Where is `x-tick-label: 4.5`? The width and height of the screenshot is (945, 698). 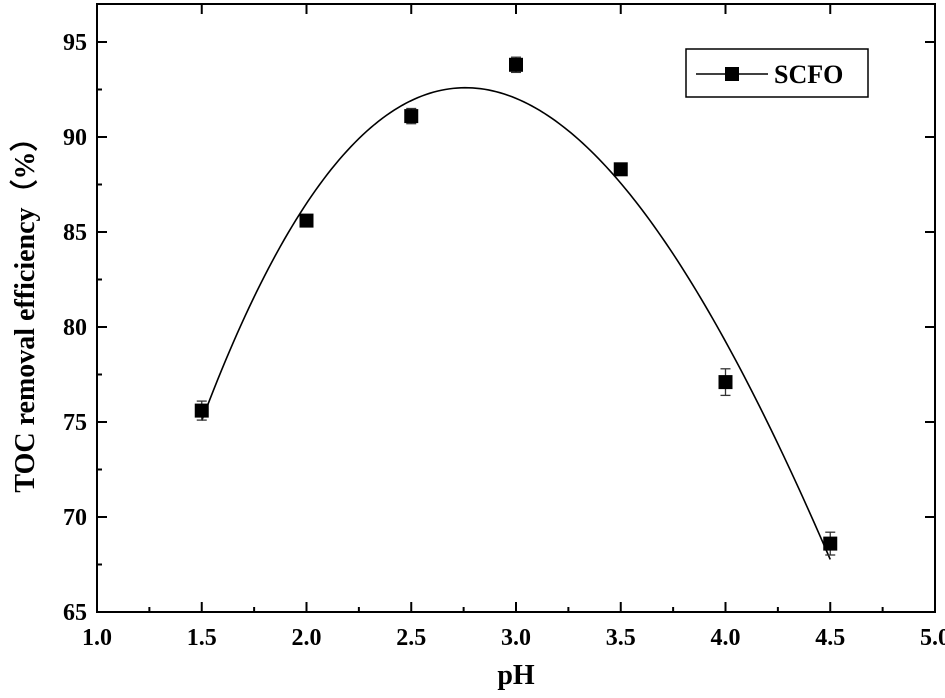
x-tick-label: 4.5 is located at coordinates (830, 638).